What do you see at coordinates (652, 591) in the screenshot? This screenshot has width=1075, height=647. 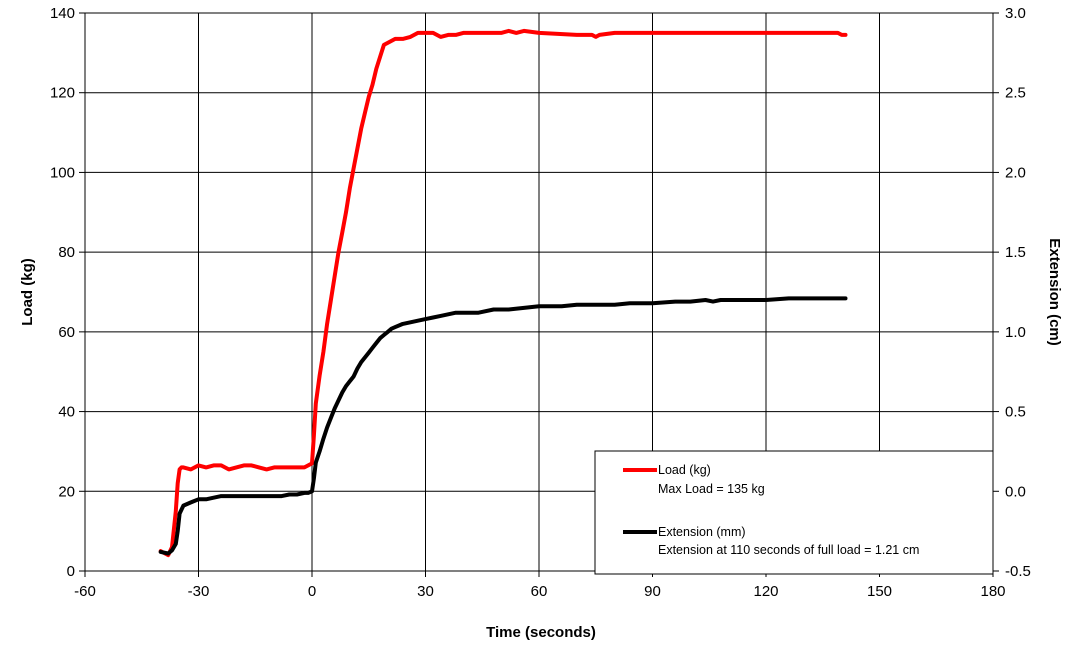 I see `x-tick-label: 90` at bounding box center [652, 591].